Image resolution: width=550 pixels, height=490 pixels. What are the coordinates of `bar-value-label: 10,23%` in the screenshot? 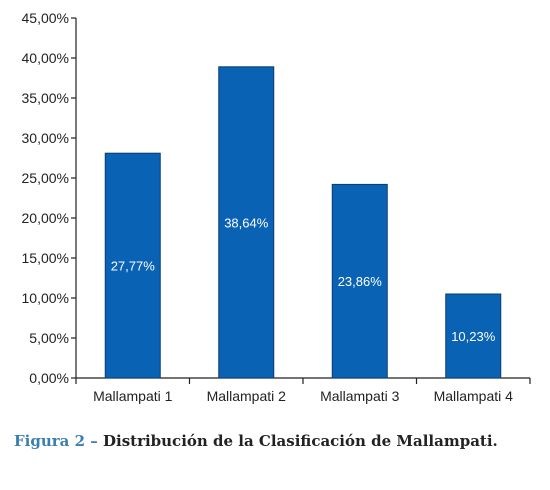 It's located at (473, 336).